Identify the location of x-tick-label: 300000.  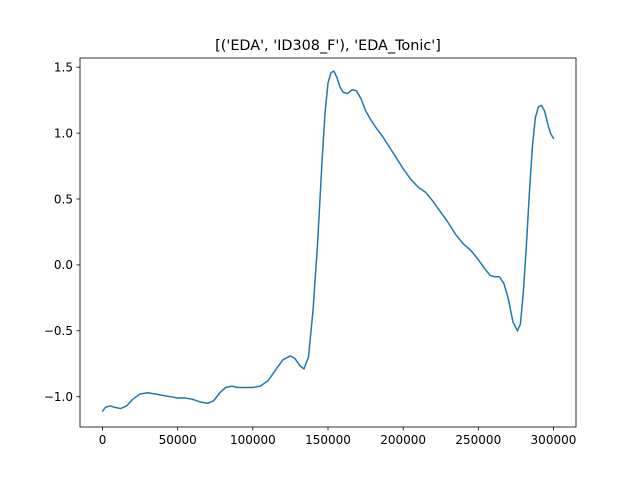
(554, 440).